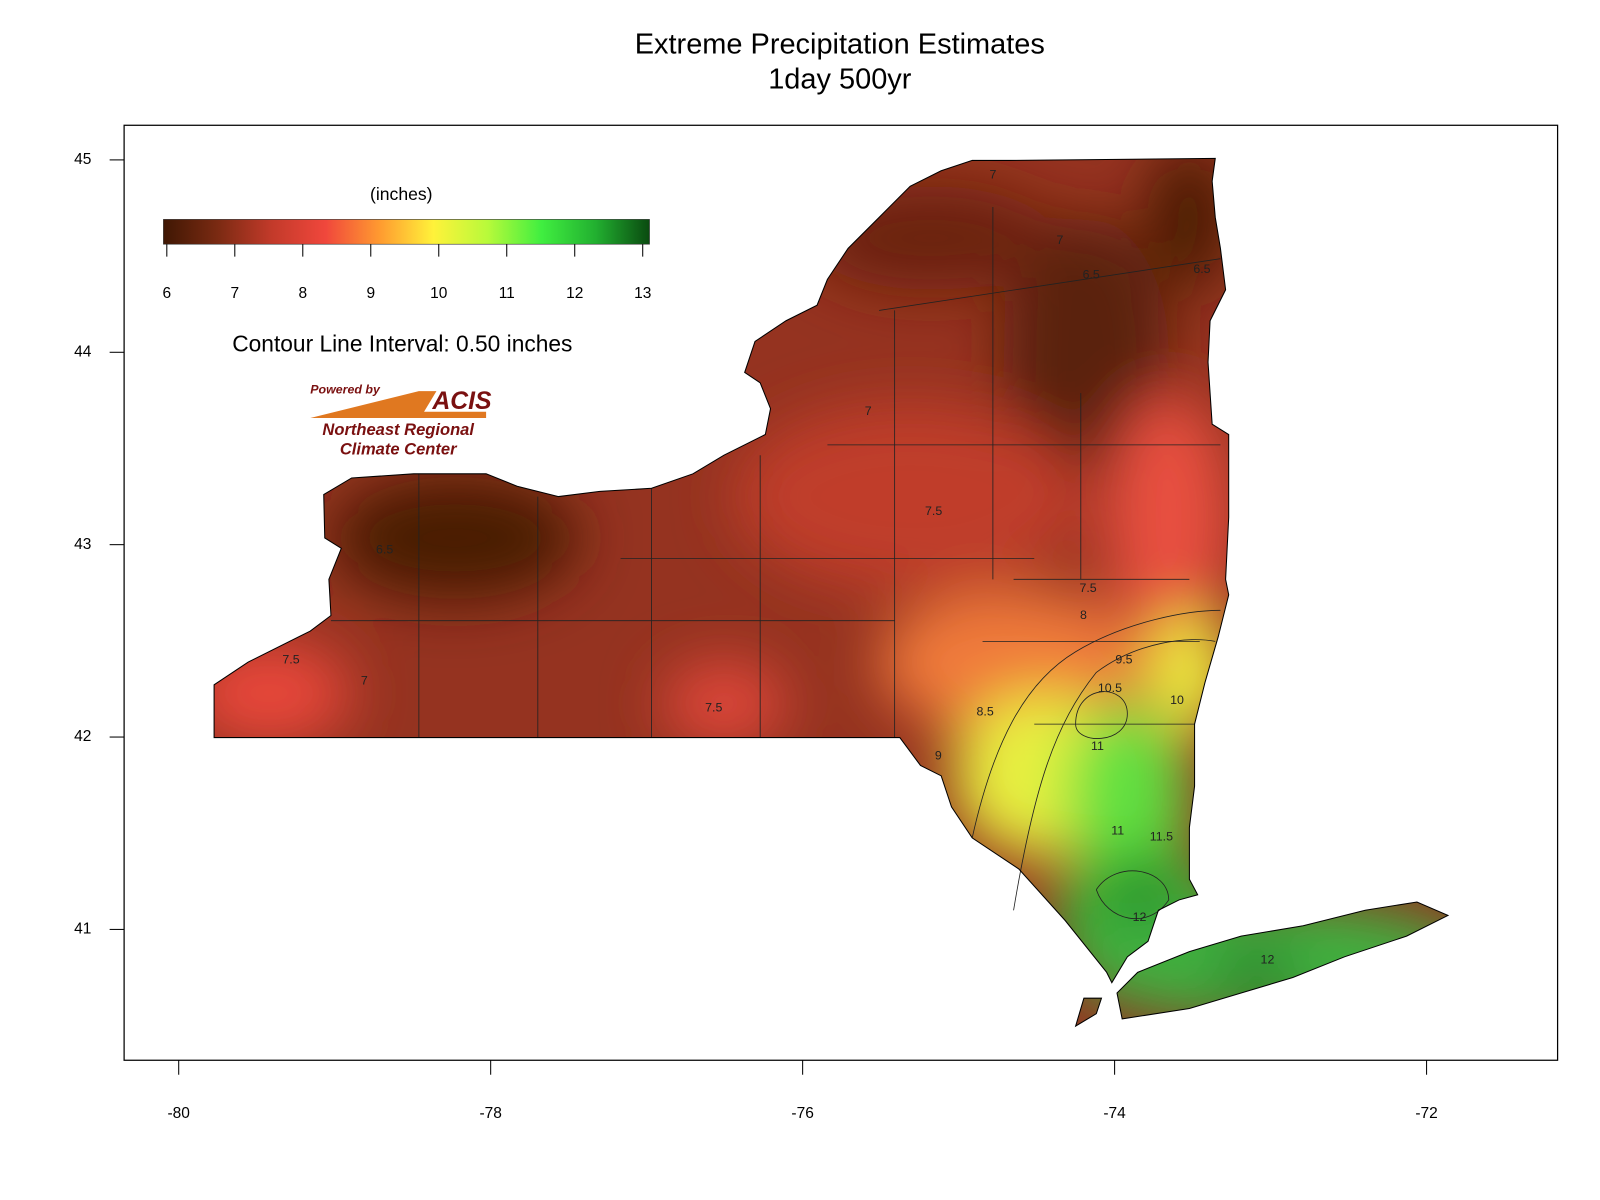  What do you see at coordinates (1123, 659) in the screenshot?
I see `contour-label: 9.5` at bounding box center [1123, 659].